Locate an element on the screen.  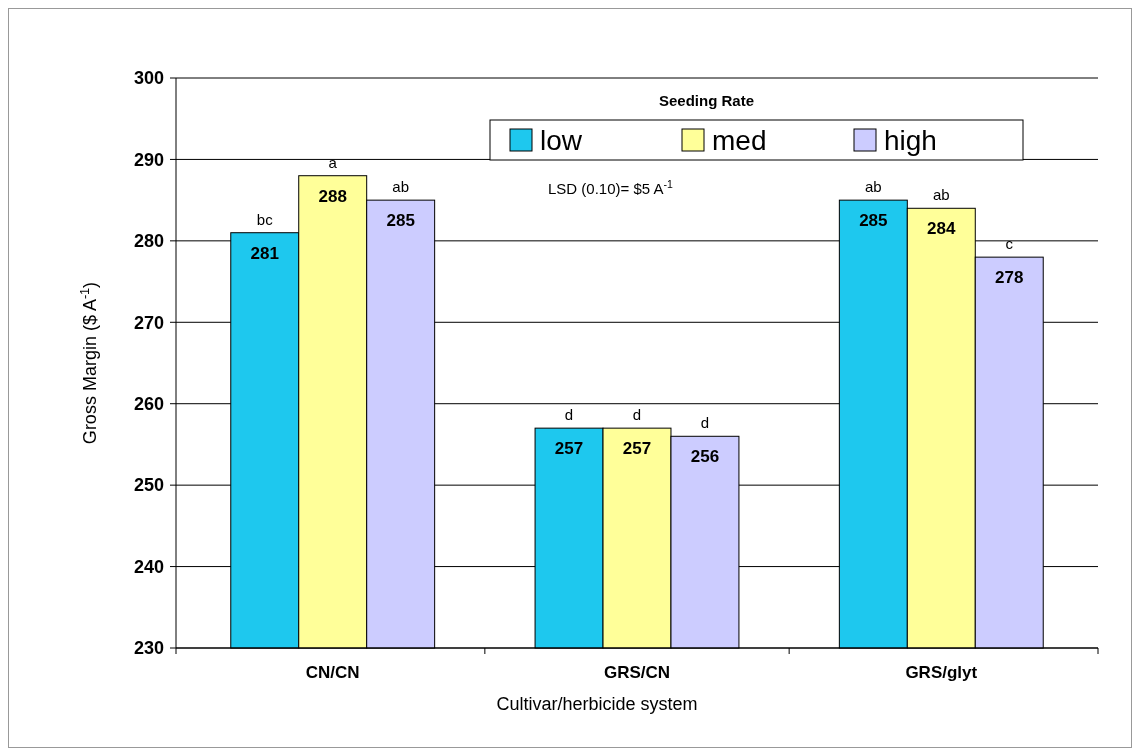
legend-label: low is located at coordinates (561, 140).